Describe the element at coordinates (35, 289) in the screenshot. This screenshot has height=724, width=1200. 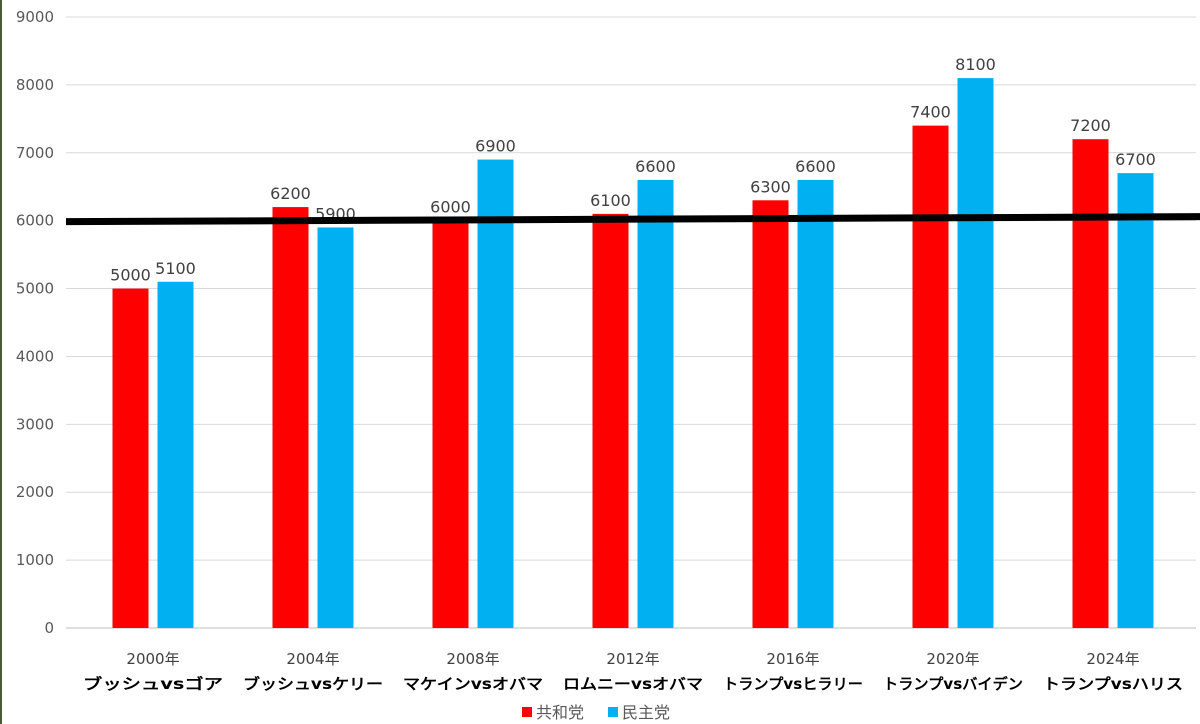
I see `y-tick-label: 5000` at that location.